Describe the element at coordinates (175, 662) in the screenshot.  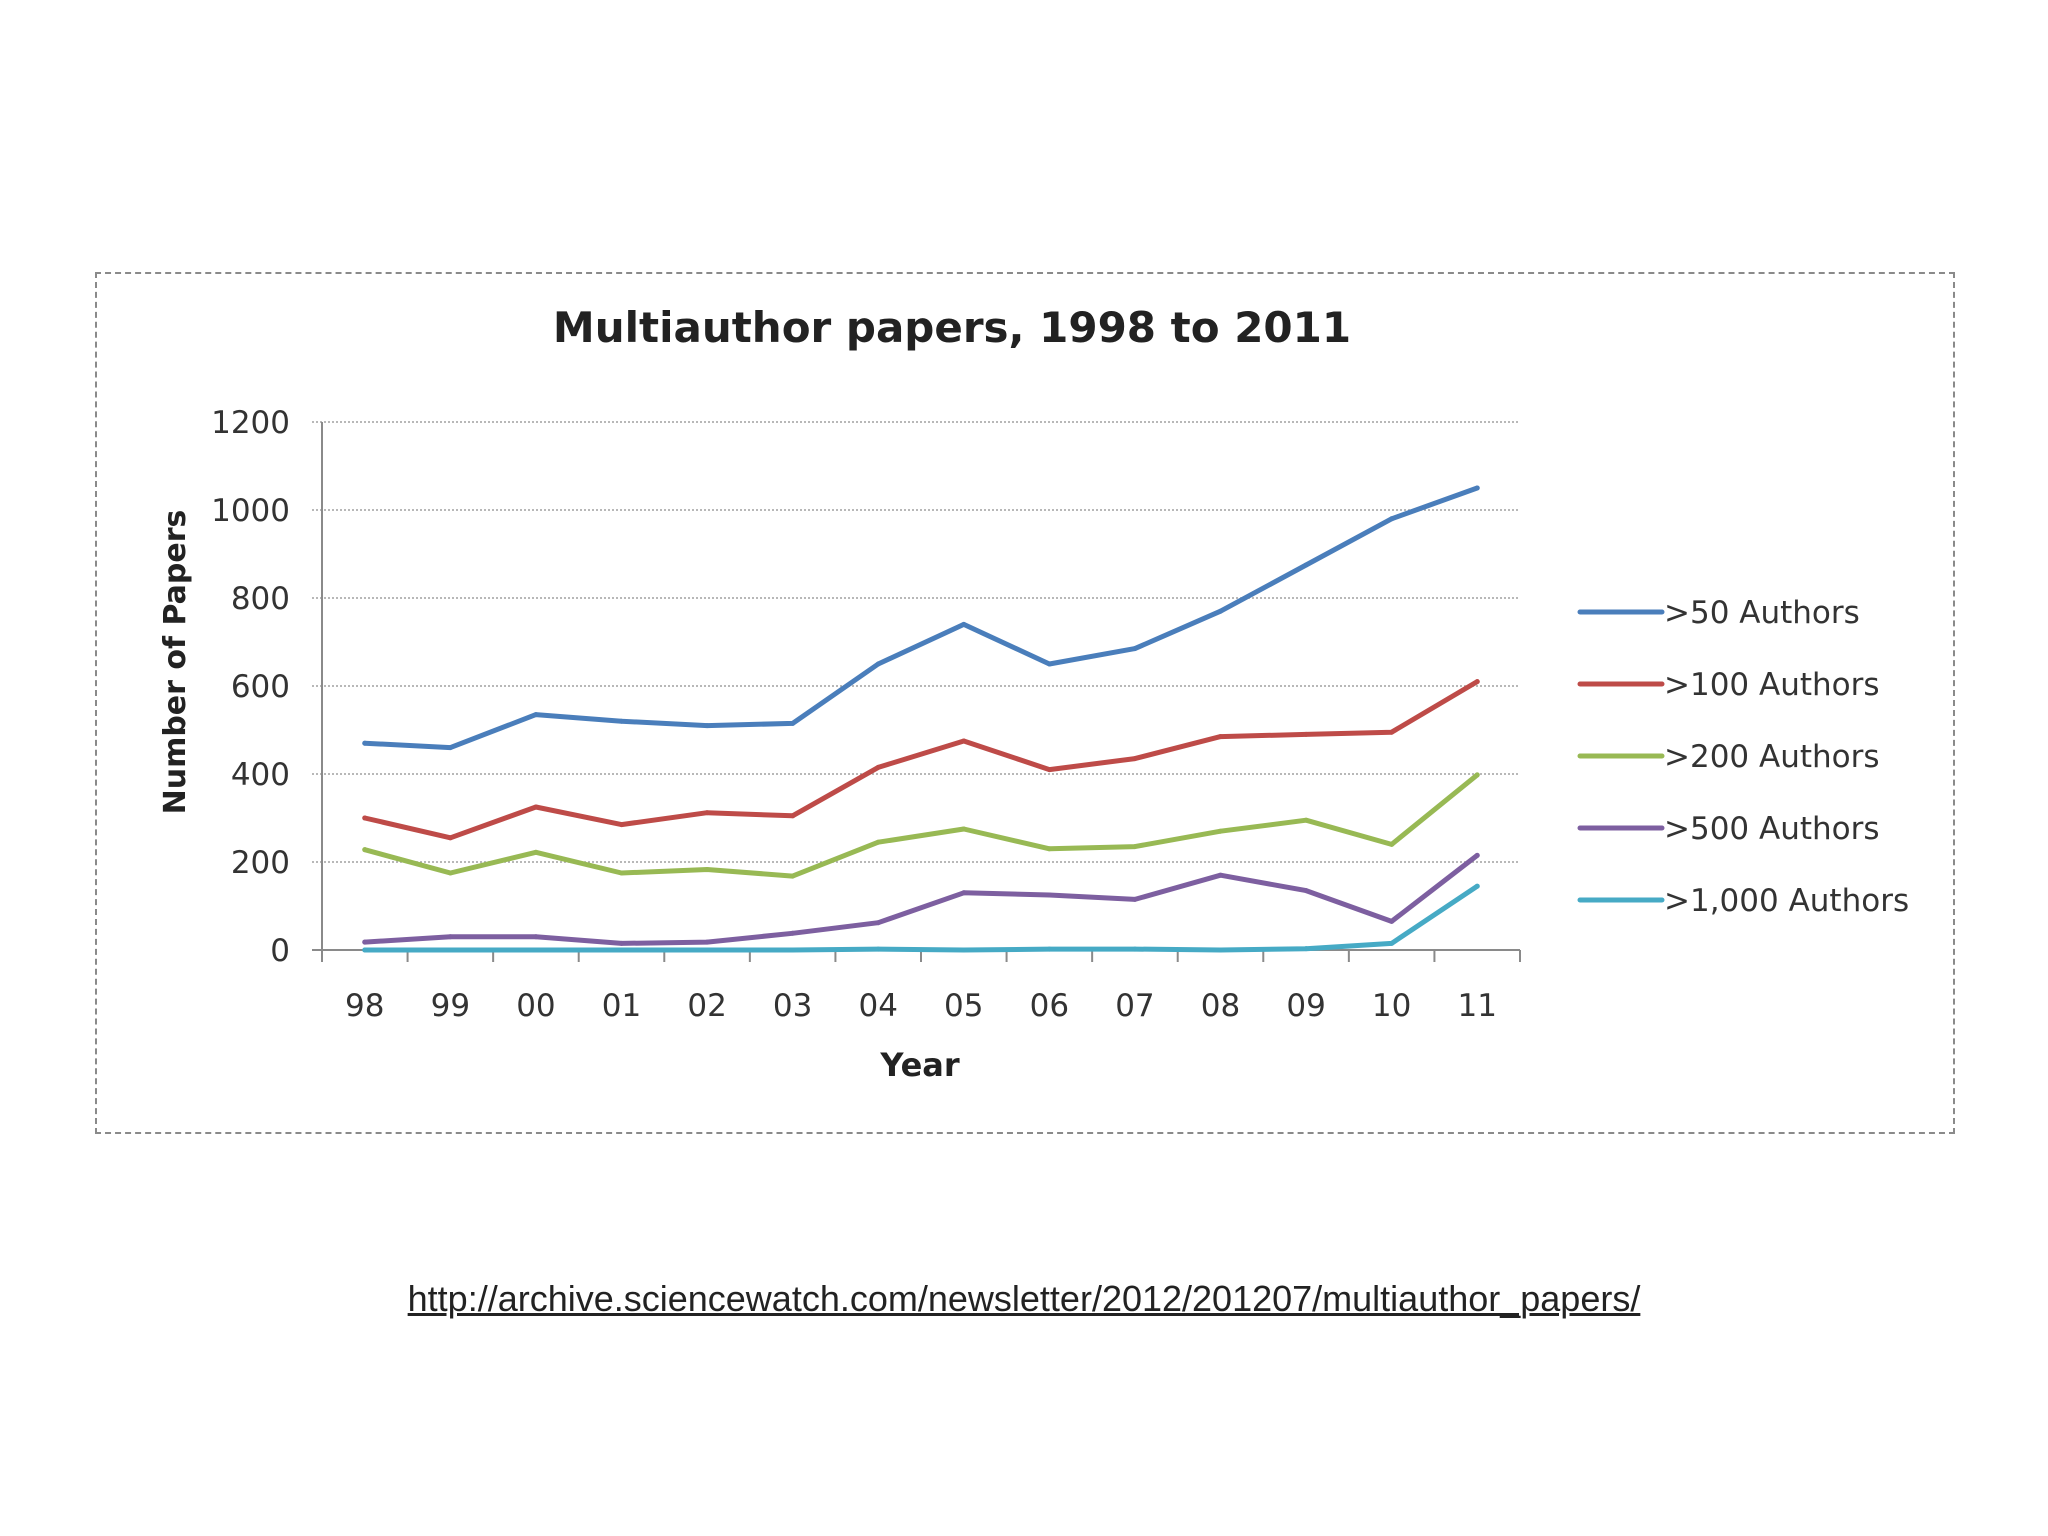
I see `y-axis-label: Number of Papers` at that location.